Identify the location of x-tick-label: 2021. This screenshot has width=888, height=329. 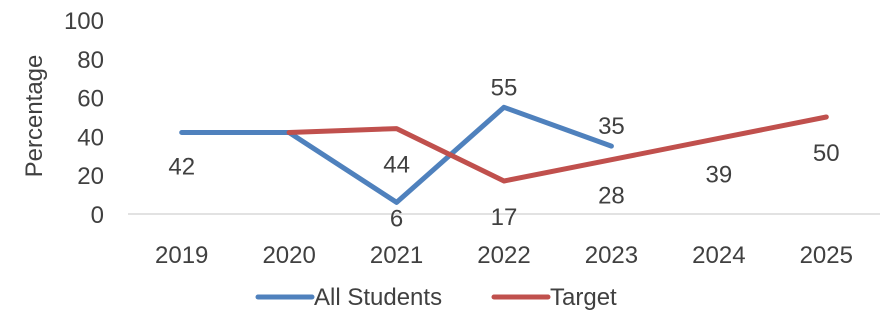
(396, 255).